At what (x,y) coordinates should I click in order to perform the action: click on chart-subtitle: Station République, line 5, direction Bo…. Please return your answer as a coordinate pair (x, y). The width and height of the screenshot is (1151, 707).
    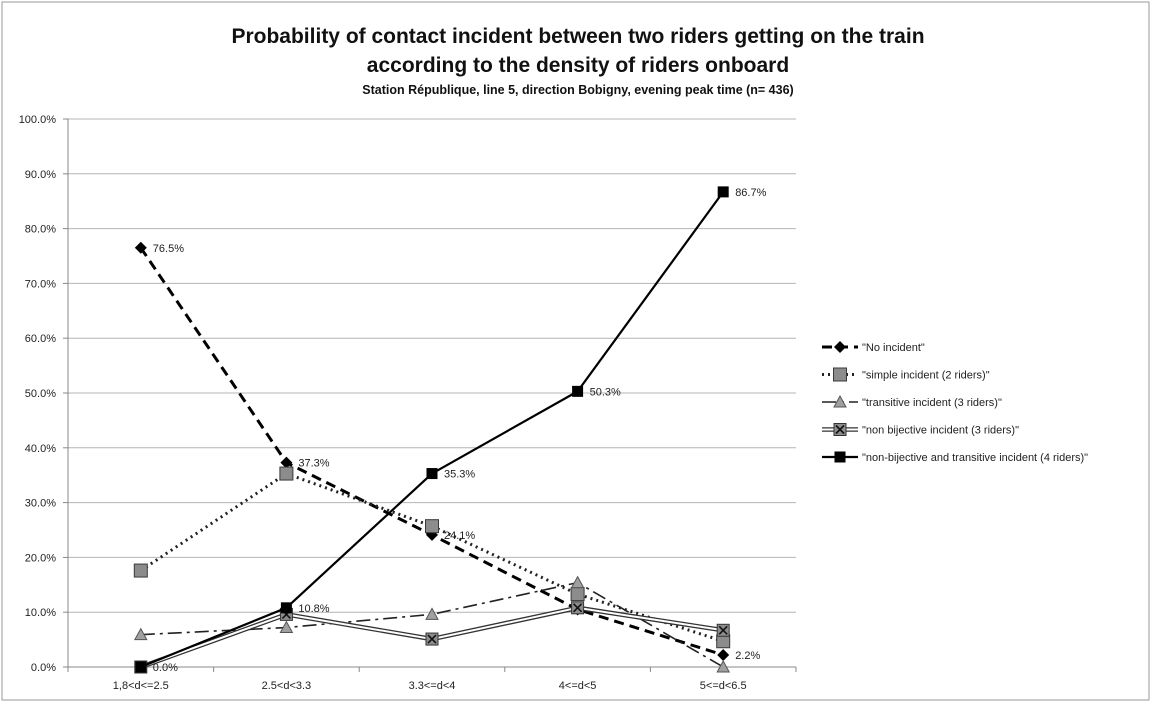
    Looking at the image, I should click on (577, 90).